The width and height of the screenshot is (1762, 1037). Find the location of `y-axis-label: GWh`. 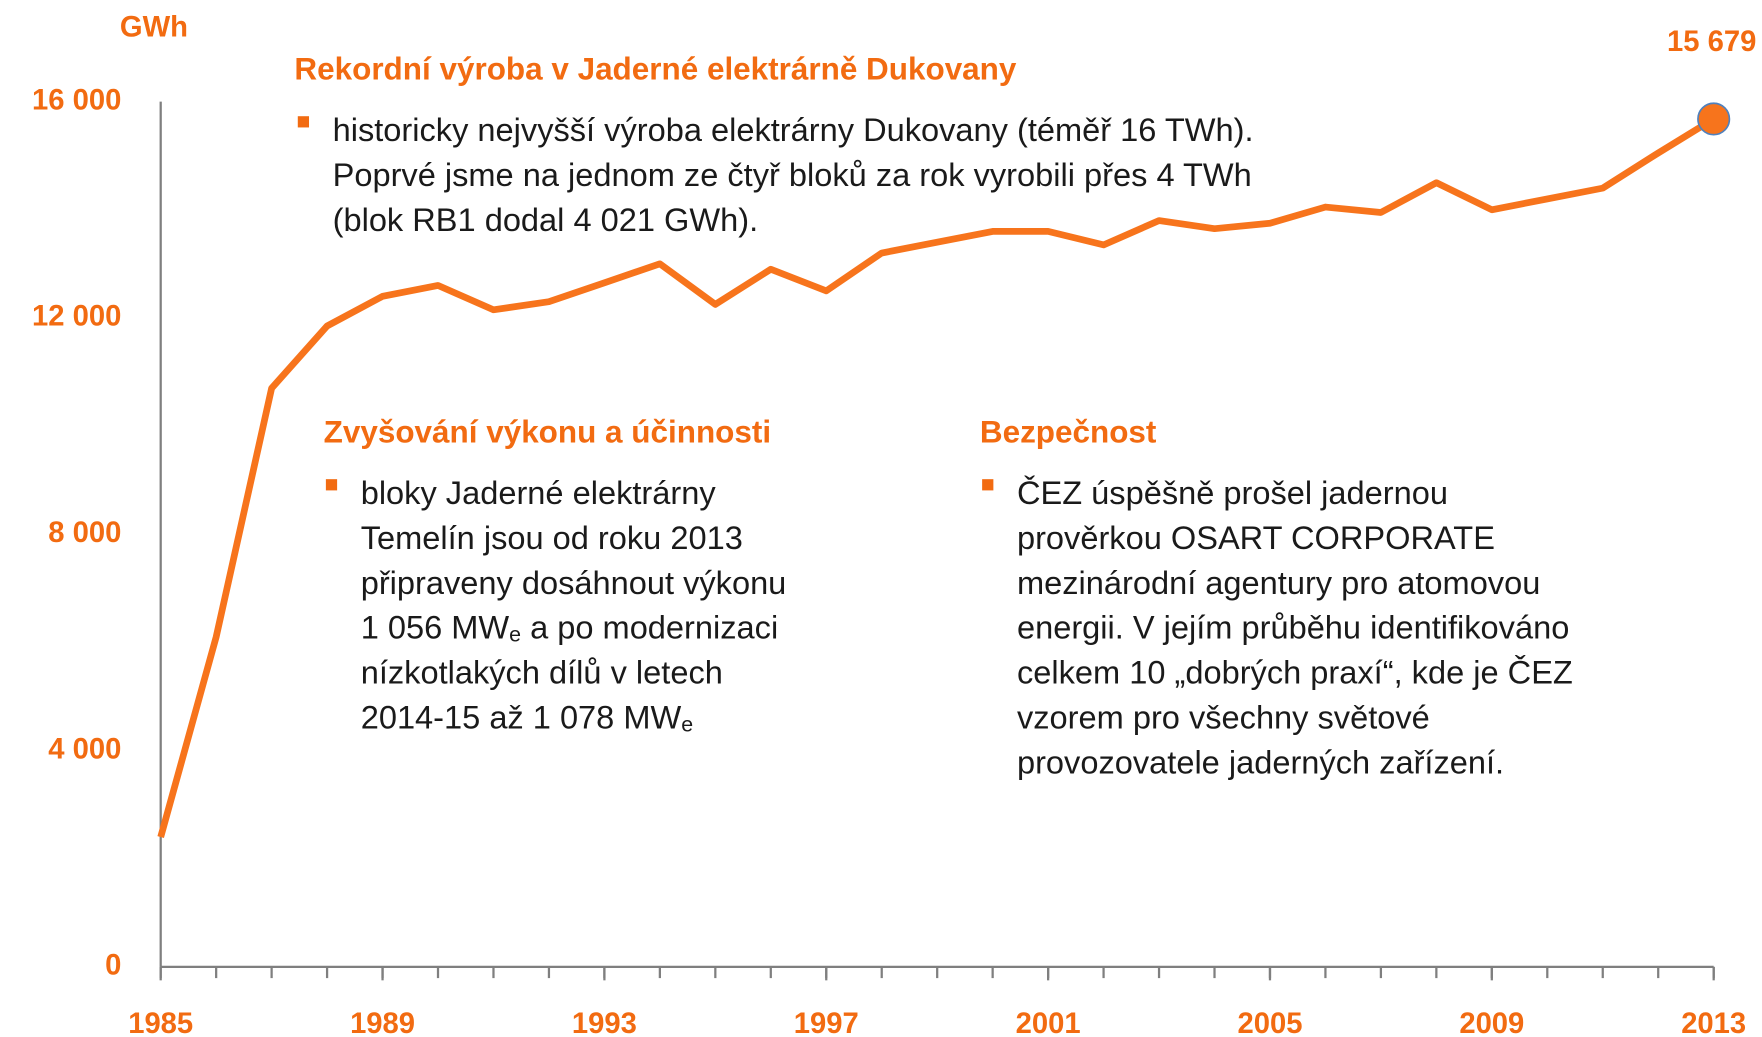

y-axis-label: GWh is located at coordinates (154, 27).